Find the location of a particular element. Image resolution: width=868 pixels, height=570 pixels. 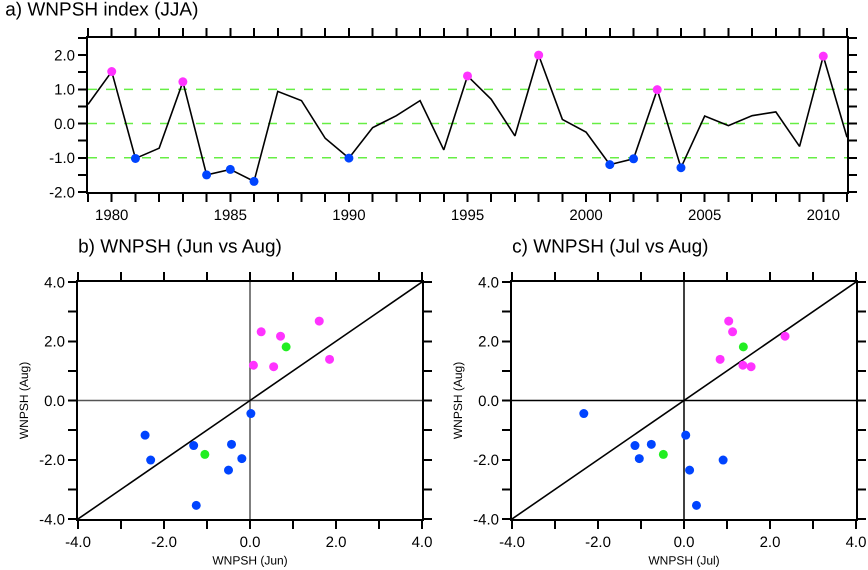

chart-title: c) WNPSH (Jul vs Aug) is located at coordinates (610, 247).